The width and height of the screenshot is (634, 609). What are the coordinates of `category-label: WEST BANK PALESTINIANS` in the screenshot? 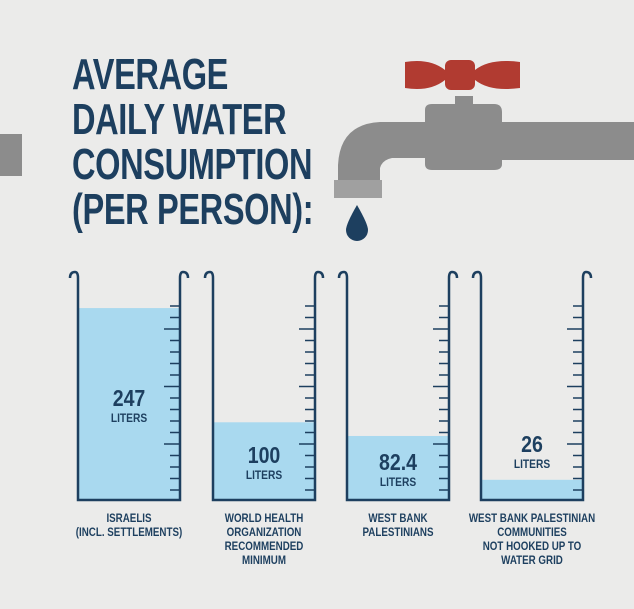 It's located at (398, 526).